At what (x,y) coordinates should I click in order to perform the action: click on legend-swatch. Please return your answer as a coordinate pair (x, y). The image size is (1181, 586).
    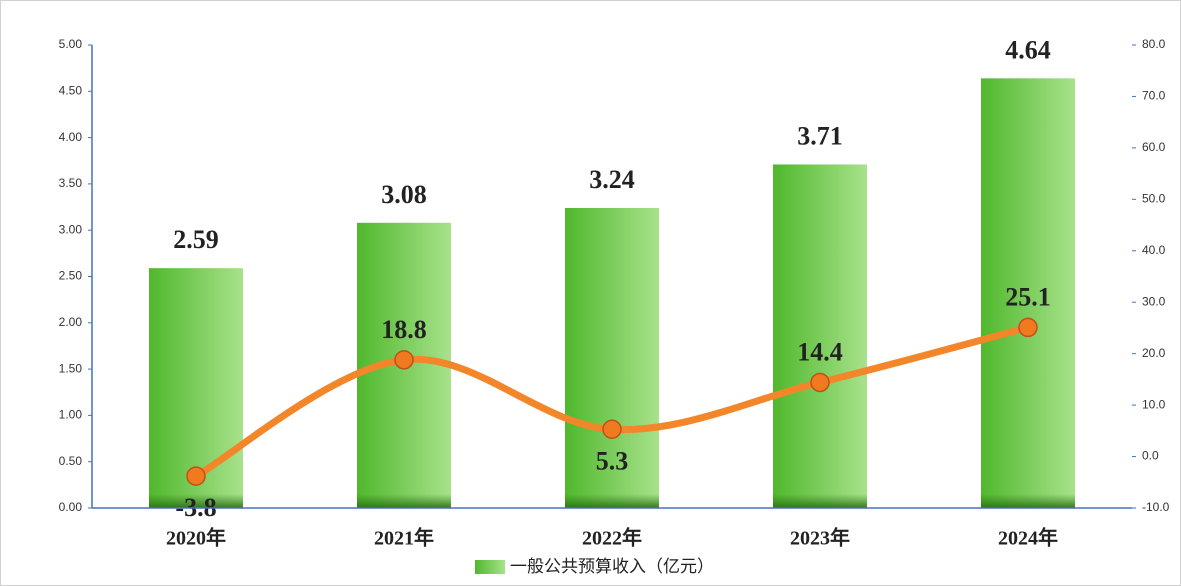
    Looking at the image, I should click on (490, 567).